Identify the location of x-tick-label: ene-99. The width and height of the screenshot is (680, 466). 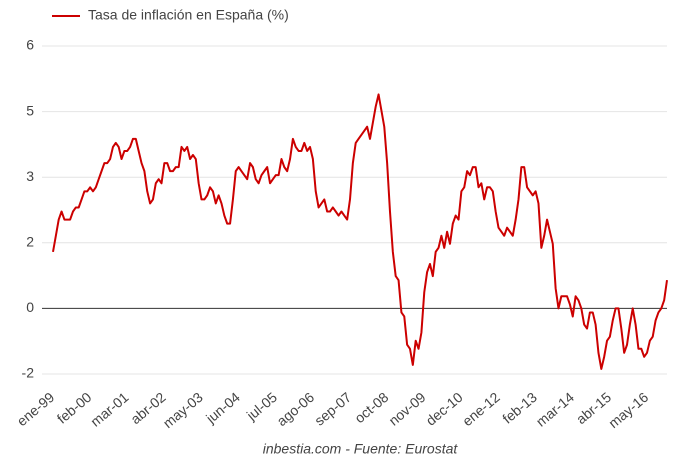
(36, 409).